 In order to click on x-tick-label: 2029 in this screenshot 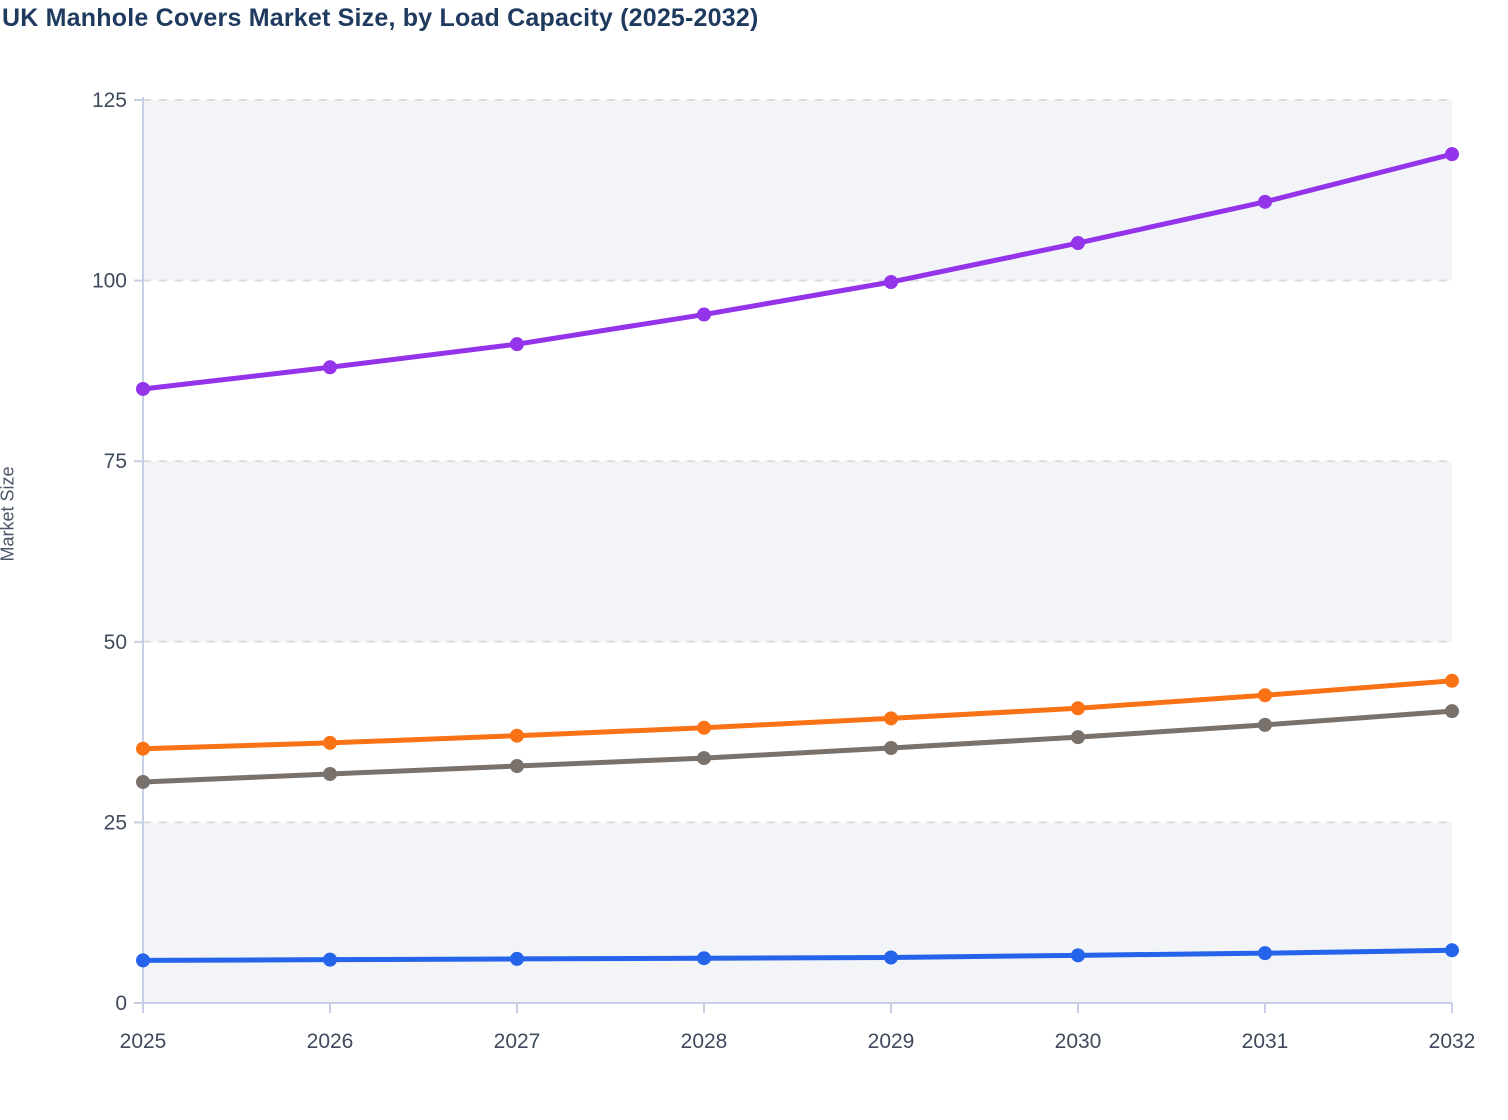, I will do `click(891, 1041)`.